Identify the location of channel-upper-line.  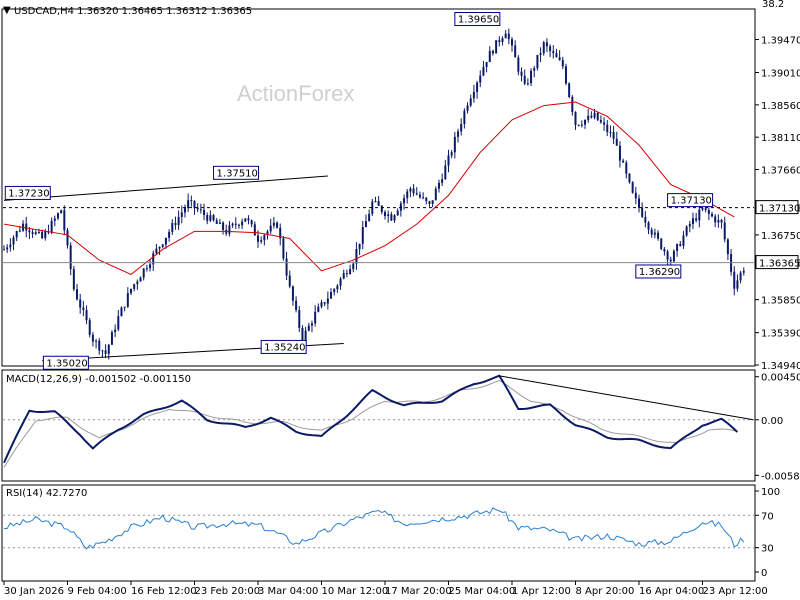
(165, 188).